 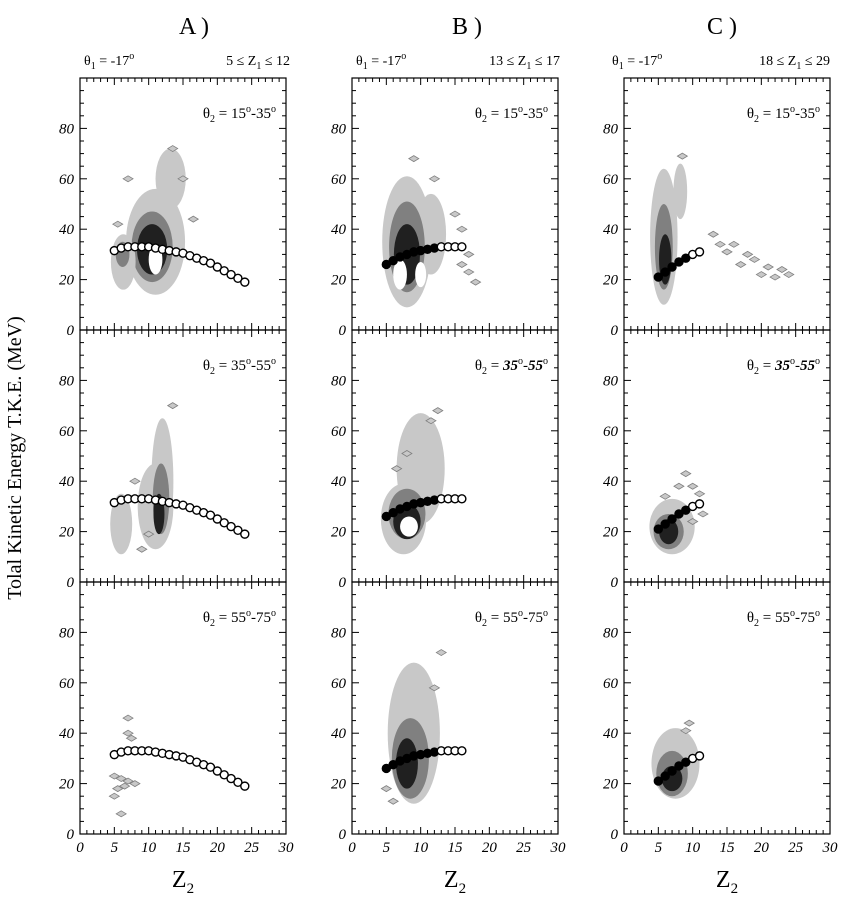 I want to click on panel-c-row-1: 0 20 40 60 80, so click(x=717, y=208).